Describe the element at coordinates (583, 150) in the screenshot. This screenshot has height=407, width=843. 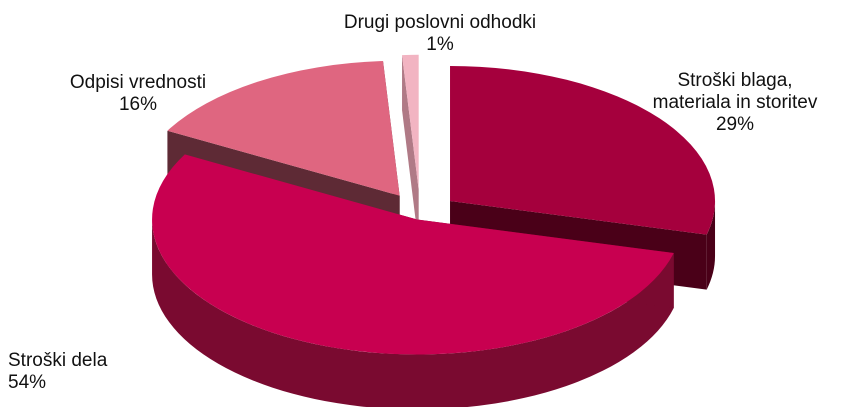
I see `pie-slice-stroski-blaga-materiala-in-storitev` at that location.